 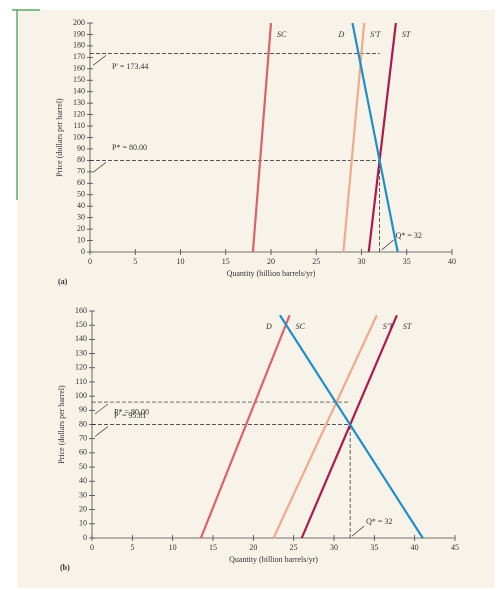 What do you see at coordinates (130, 415) in the screenshot?
I see `reference-label: P' = 95.81` at bounding box center [130, 415].